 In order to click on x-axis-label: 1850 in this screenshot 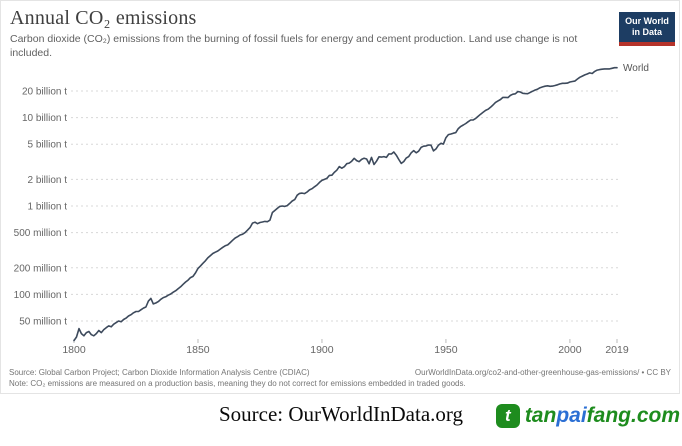, I will do `click(198, 350)`.